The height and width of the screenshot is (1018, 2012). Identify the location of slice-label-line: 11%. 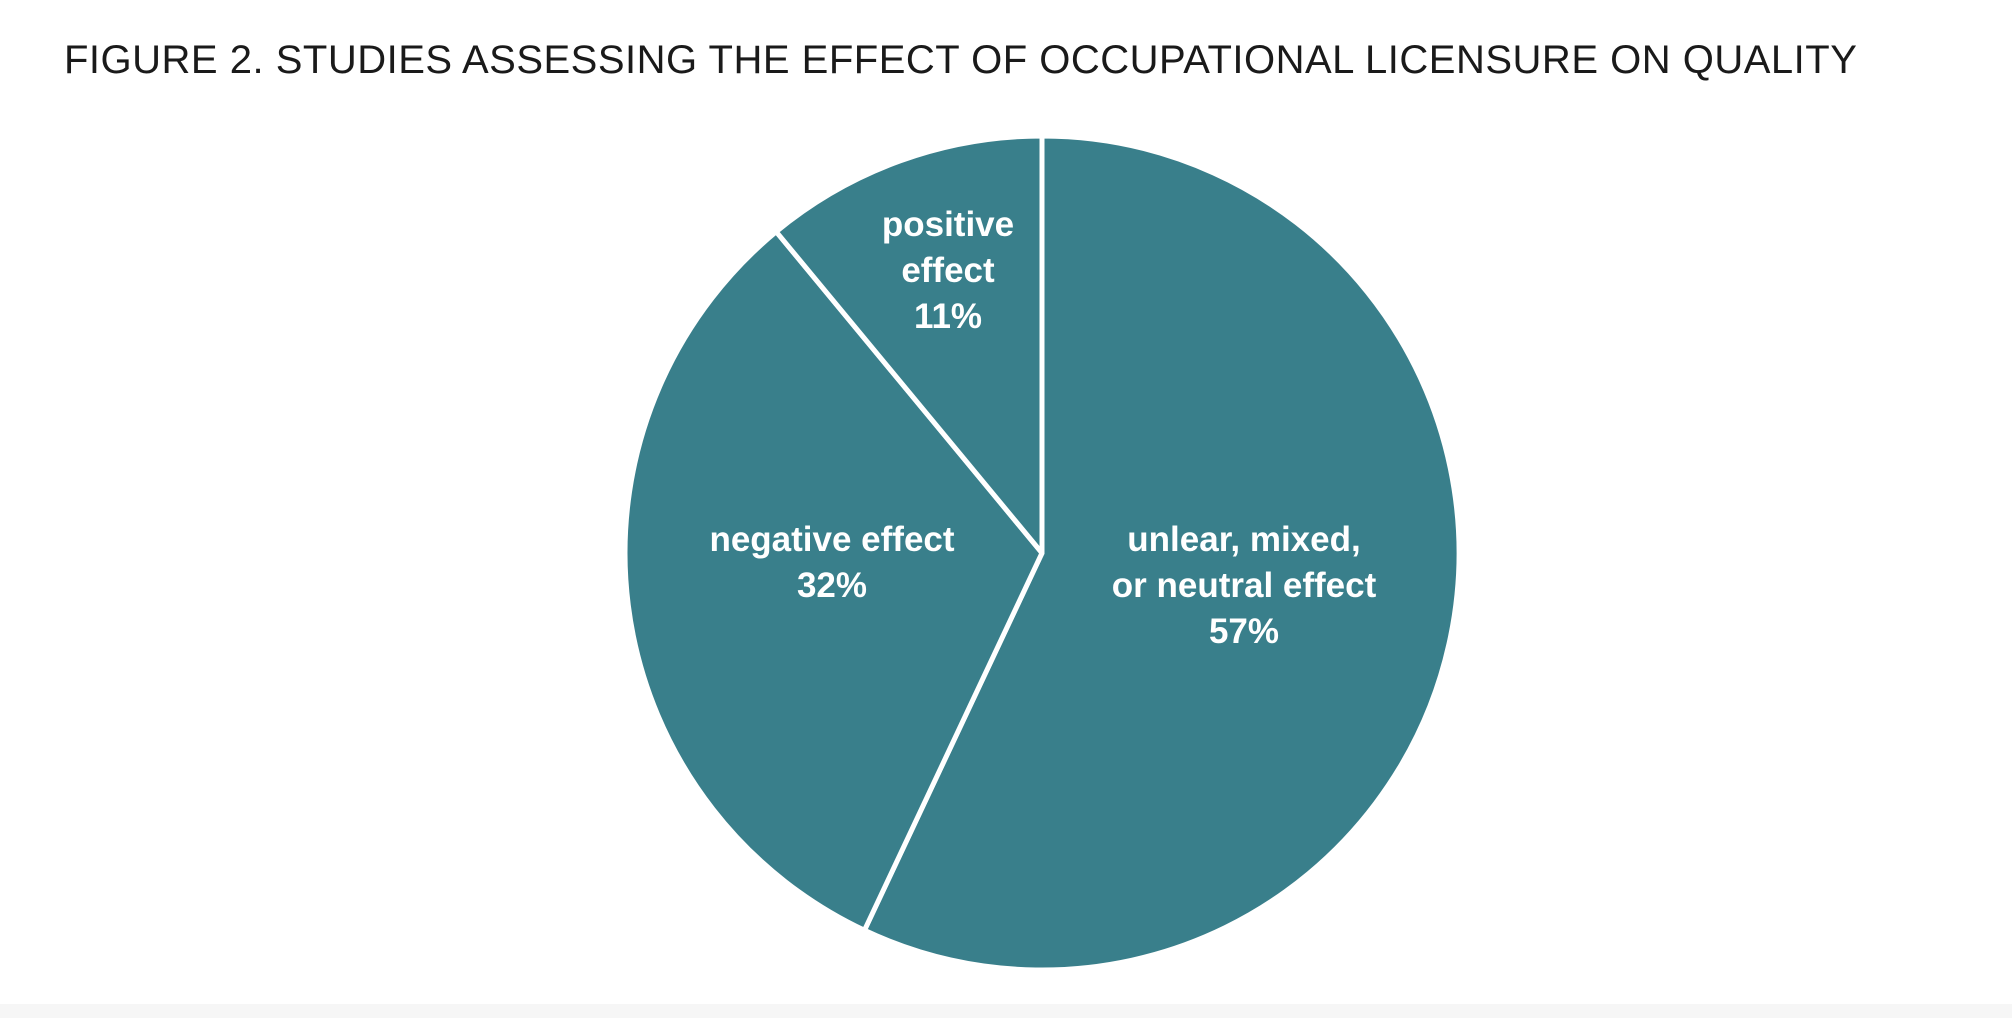
(948, 316).